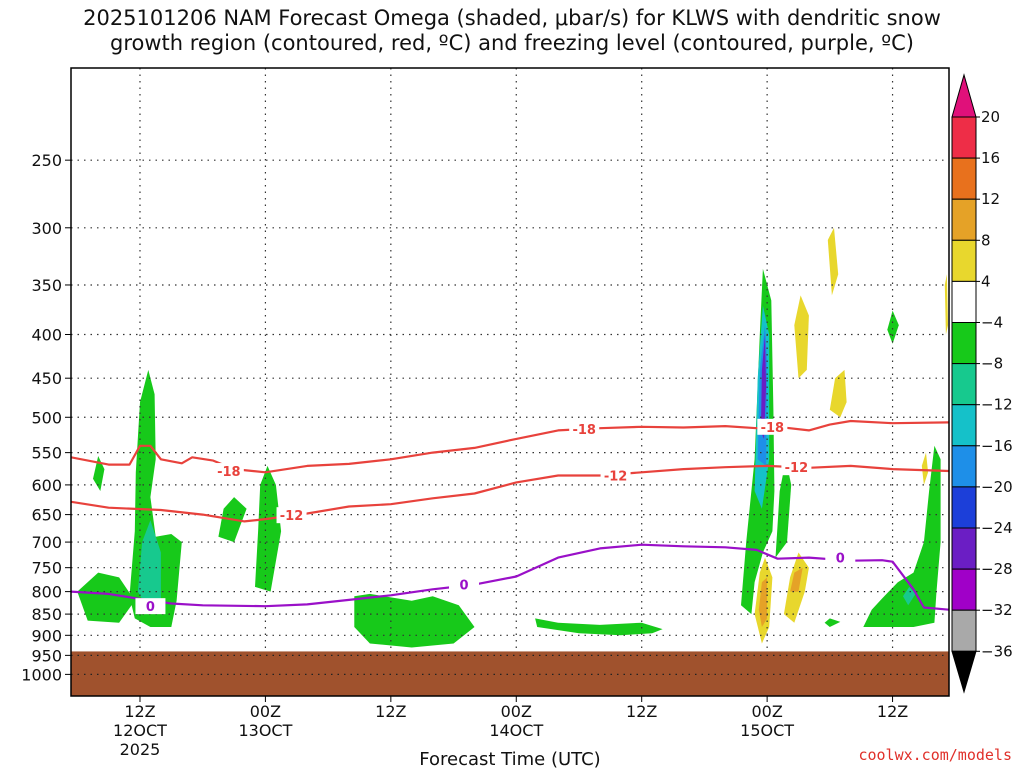  I want to click on x-tick-date-6: 12OCT, so click(140, 730).